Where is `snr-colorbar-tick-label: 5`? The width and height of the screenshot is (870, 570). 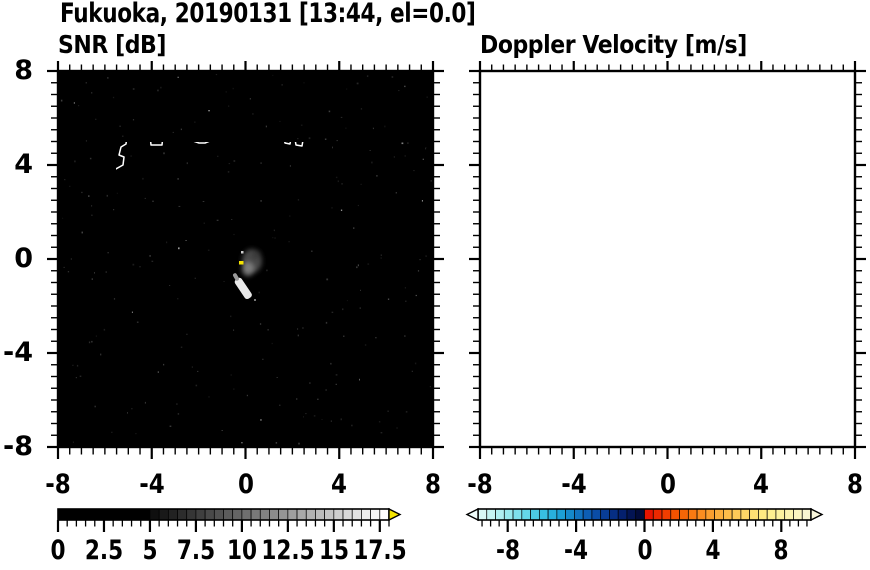 snr-colorbar-tick-label: 5 is located at coordinates (150, 550).